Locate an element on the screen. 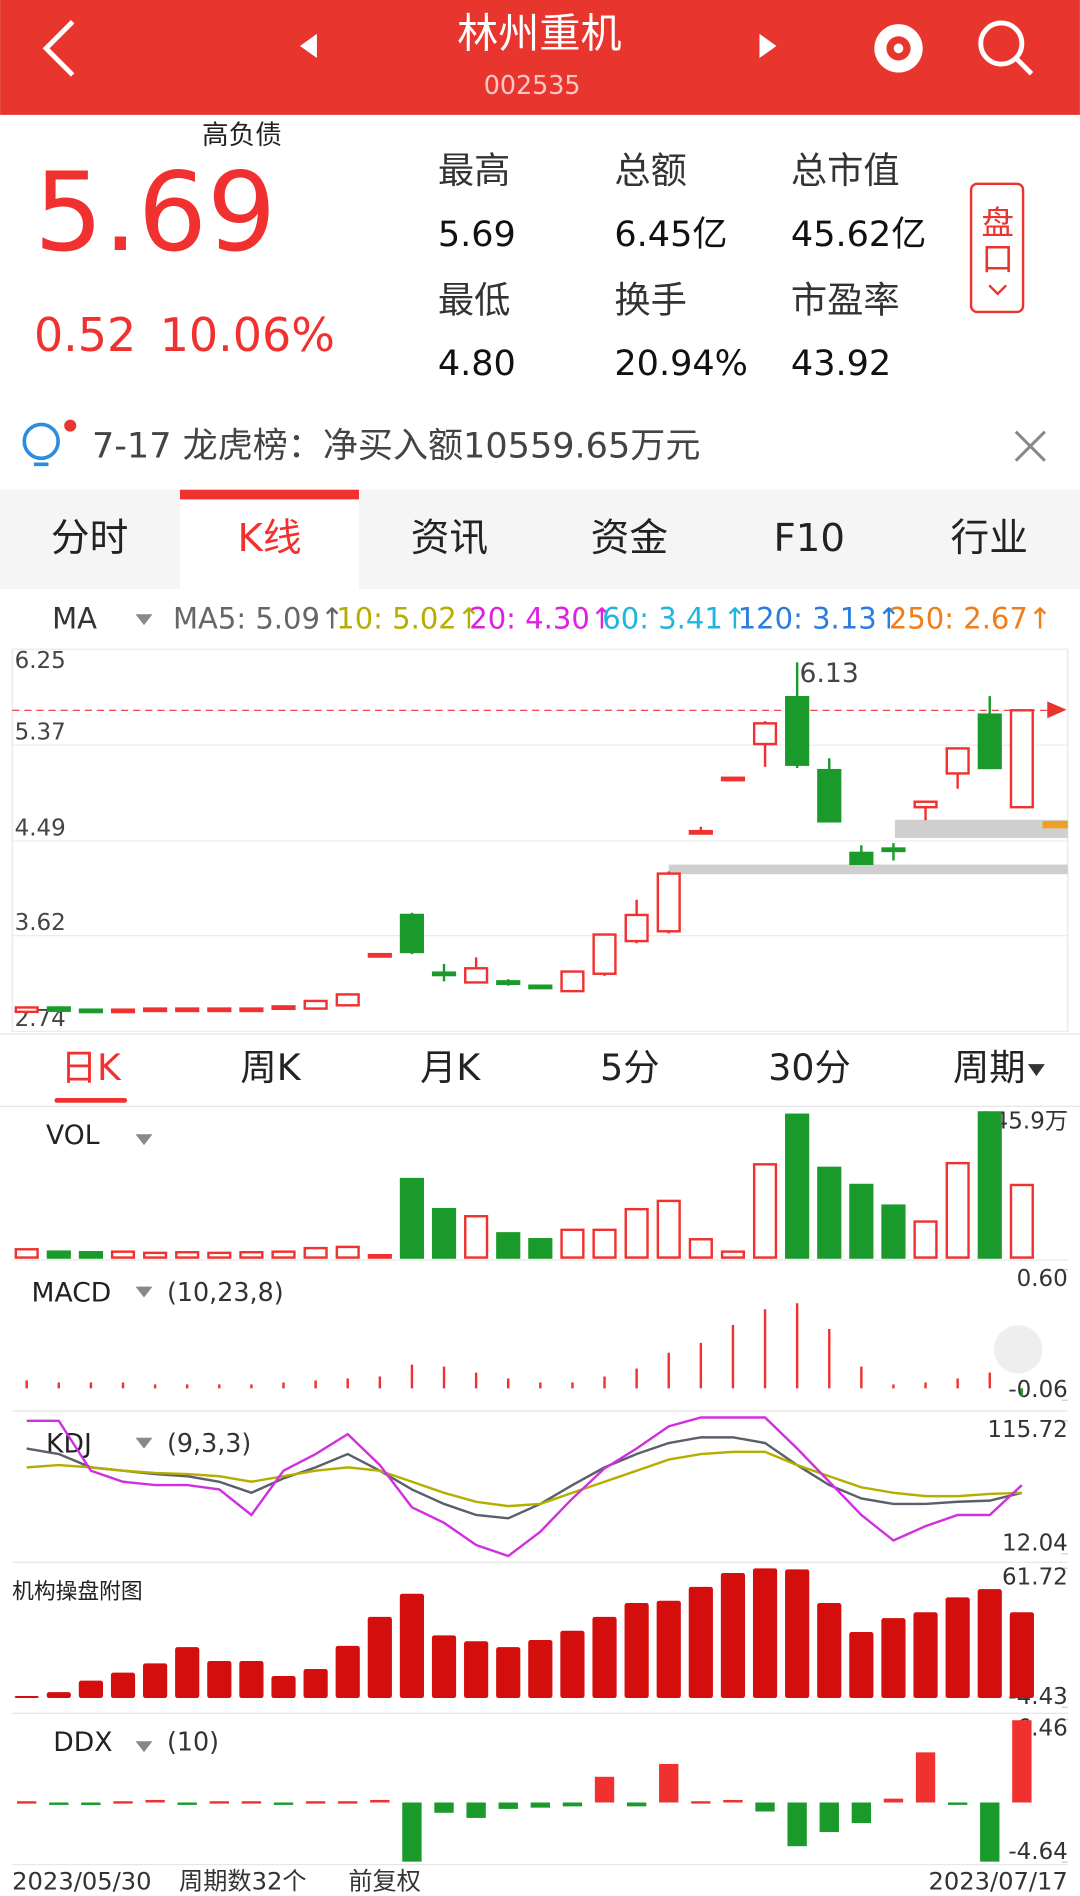 The height and width of the screenshot is (1896, 1080). tab: 分时 is located at coordinates (89, 538).